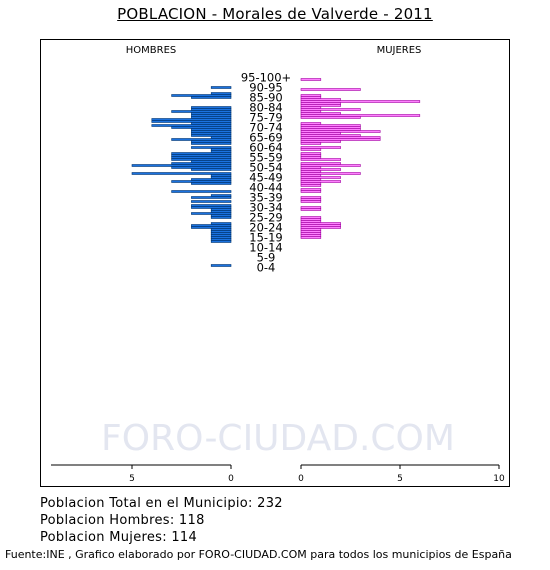 This screenshot has height=570, width=550. What do you see at coordinates (499, 479) in the screenshot?
I see `right-tick-label: 10` at bounding box center [499, 479].